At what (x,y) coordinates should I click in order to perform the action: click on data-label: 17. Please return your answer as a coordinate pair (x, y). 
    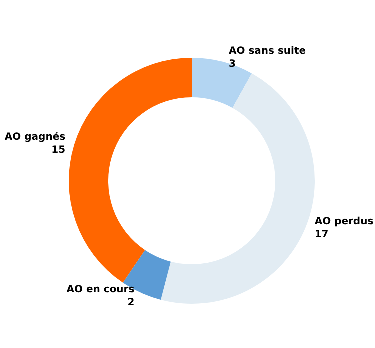
    Looking at the image, I should click on (321, 234).